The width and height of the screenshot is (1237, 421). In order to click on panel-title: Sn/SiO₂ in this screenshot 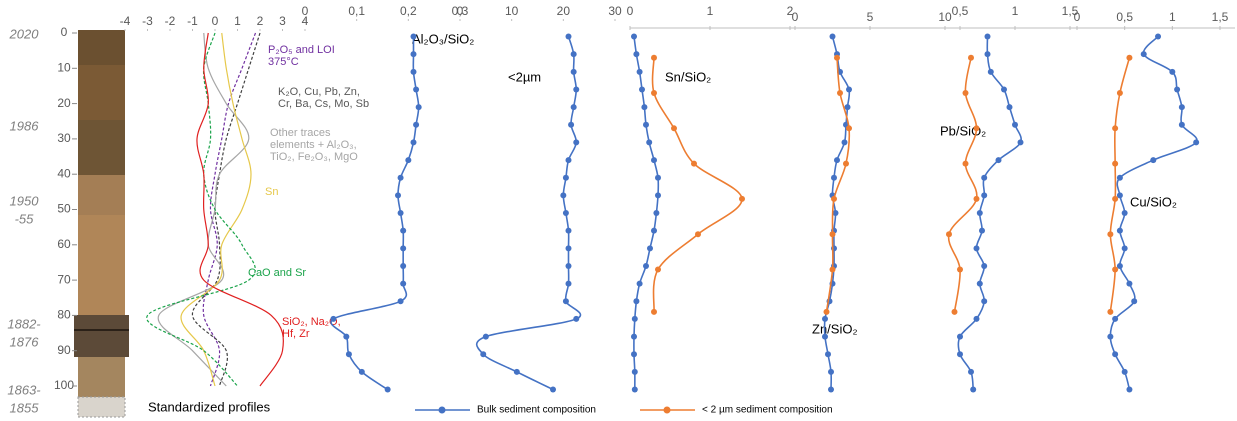, I will do `click(688, 76)`.